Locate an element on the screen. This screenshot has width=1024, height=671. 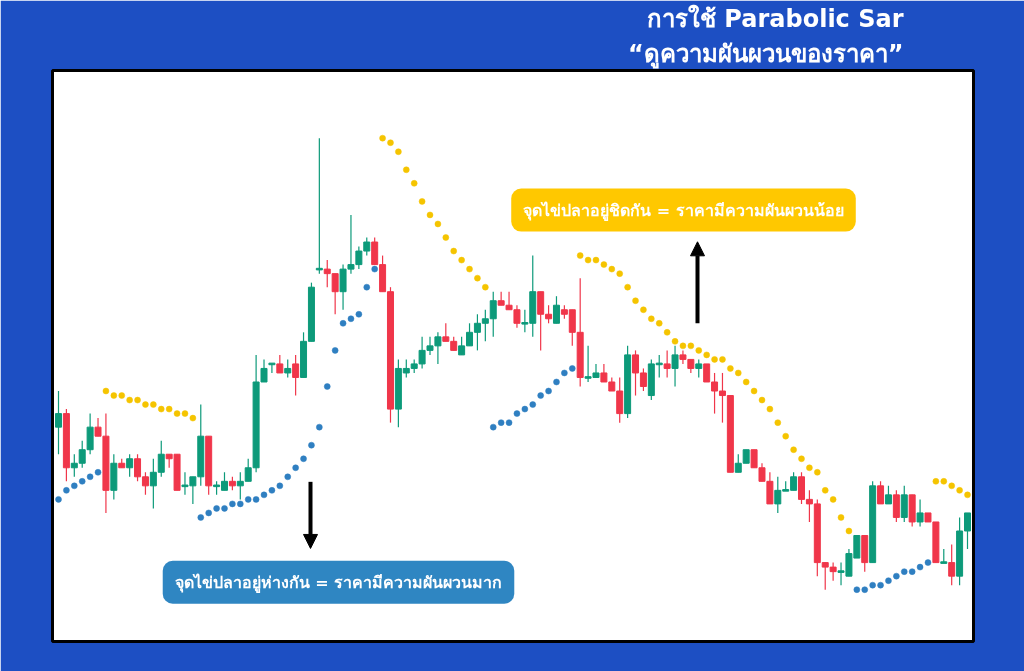
chart-title: การใช้ Parabolic Sar is located at coordinates (775, 18).